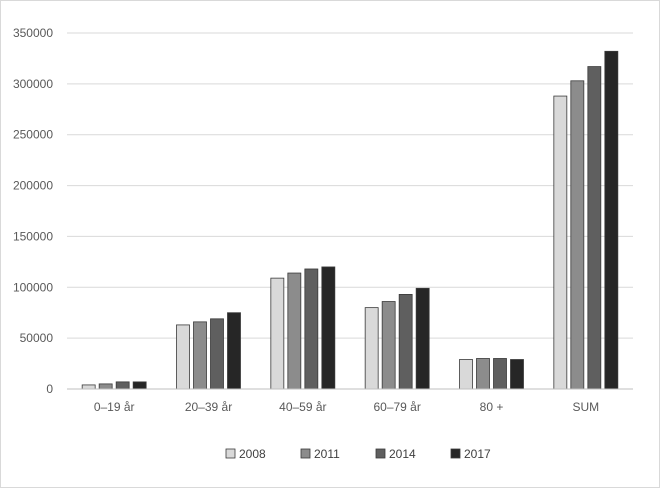 The height and width of the screenshot is (489, 660). I want to click on y-tick-label: 350000, so click(33, 33).